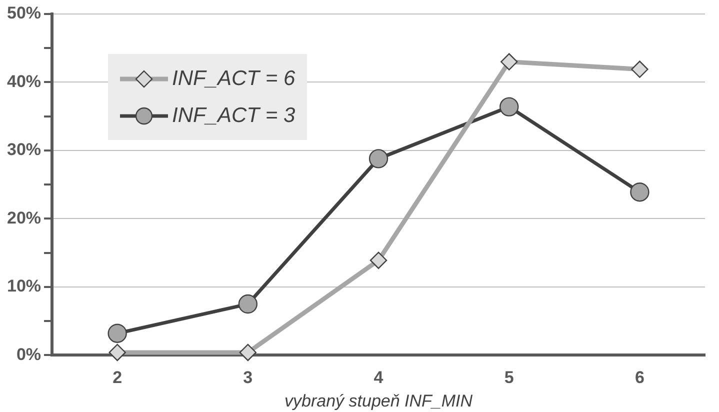 Image resolution: width=719 pixels, height=412 pixels. What do you see at coordinates (379, 378) in the screenshot?
I see `x-tick-label: 4` at bounding box center [379, 378].